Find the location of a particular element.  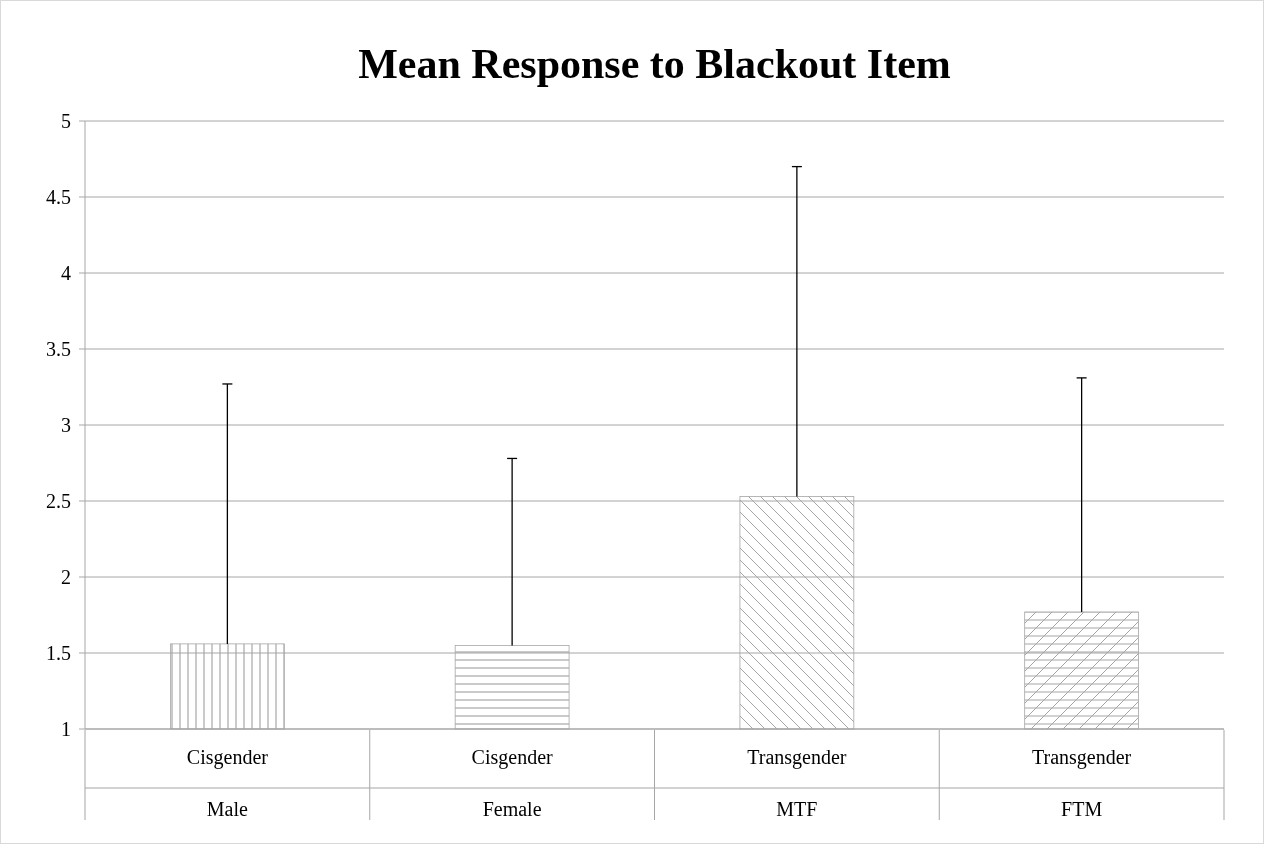

y-tick-label: 5 is located at coordinates (66, 121).